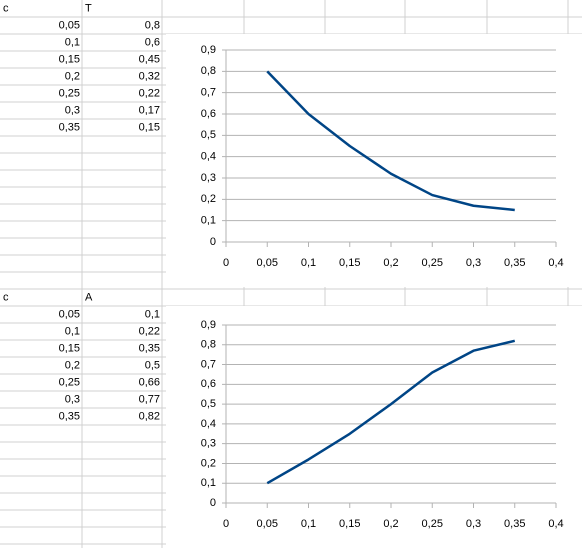 This screenshot has height=548, width=582. What do you see at coordinates (152, 42) in the screenshot?
I see `cell: 0,6` at bounding box center [152, 42].